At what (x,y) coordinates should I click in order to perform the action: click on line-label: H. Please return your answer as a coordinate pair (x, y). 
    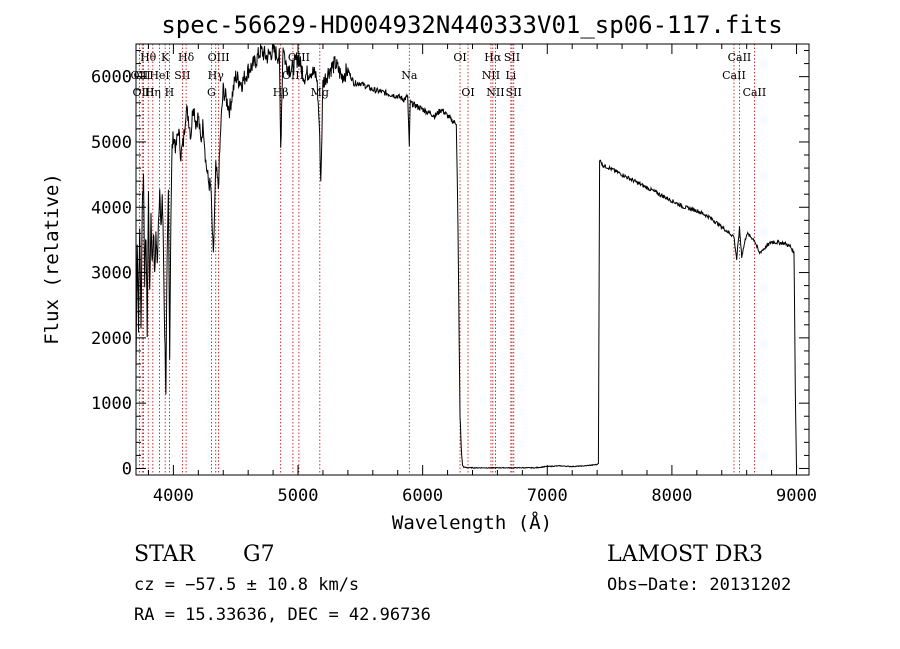
    Looking at the image, I should click on (170, 92).